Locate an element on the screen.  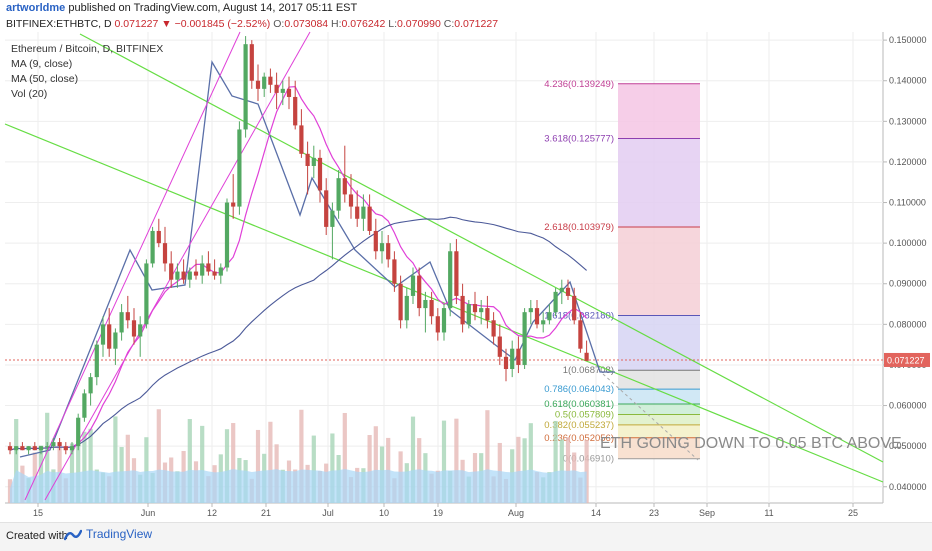
author-link: artworldme is located at coordinates (36, 8).